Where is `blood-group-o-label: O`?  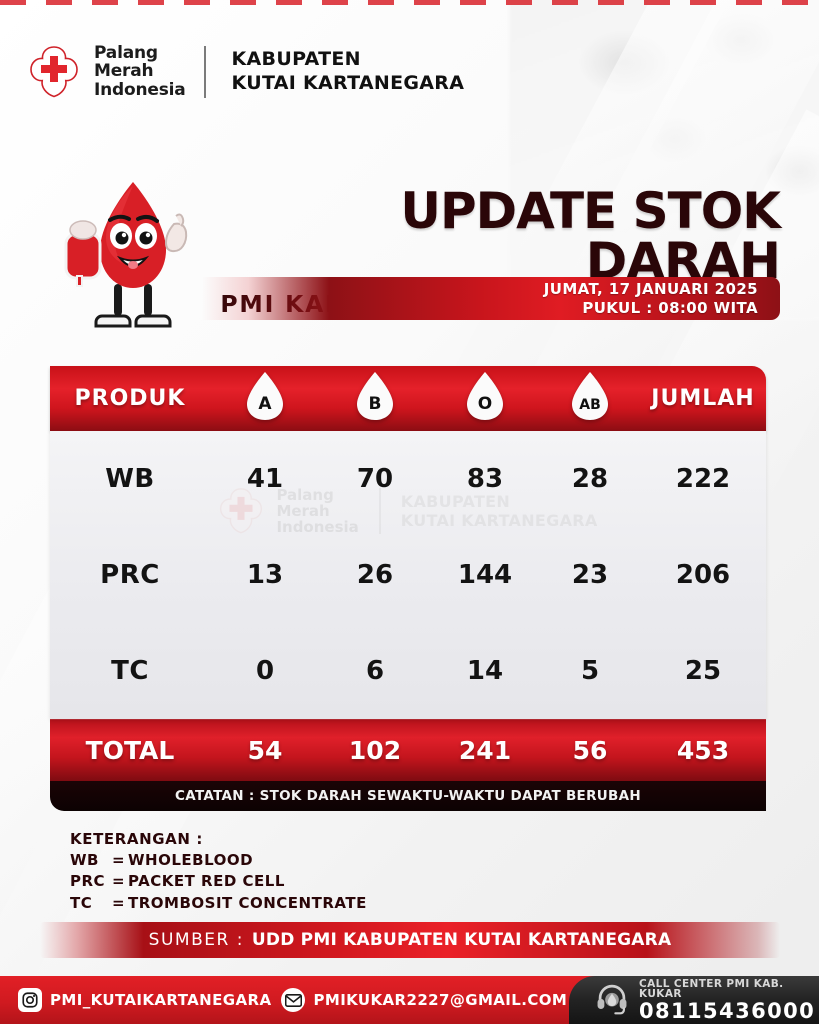
blood-group-o-label: O is located at coordinates (485, 404).